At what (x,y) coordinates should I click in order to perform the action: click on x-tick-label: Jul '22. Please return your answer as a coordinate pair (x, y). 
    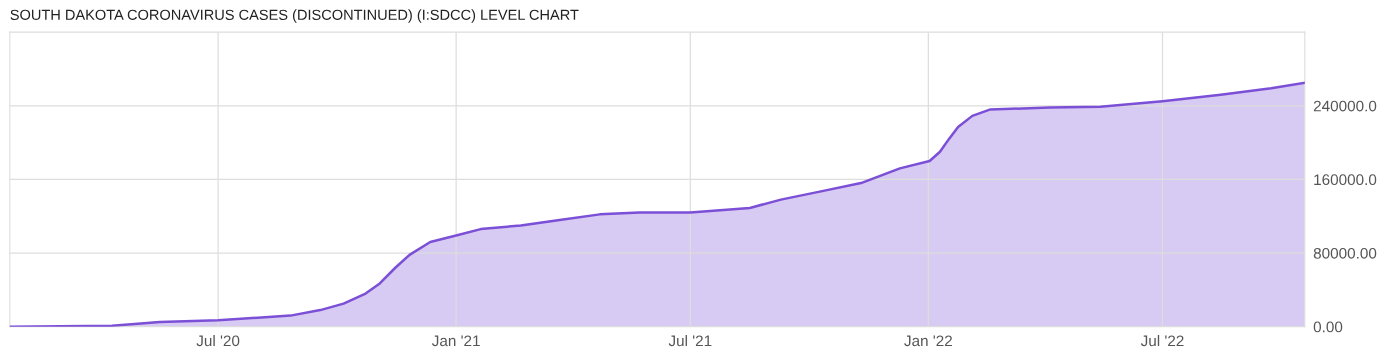
    Looking at the image, I should click on (1162, 340).